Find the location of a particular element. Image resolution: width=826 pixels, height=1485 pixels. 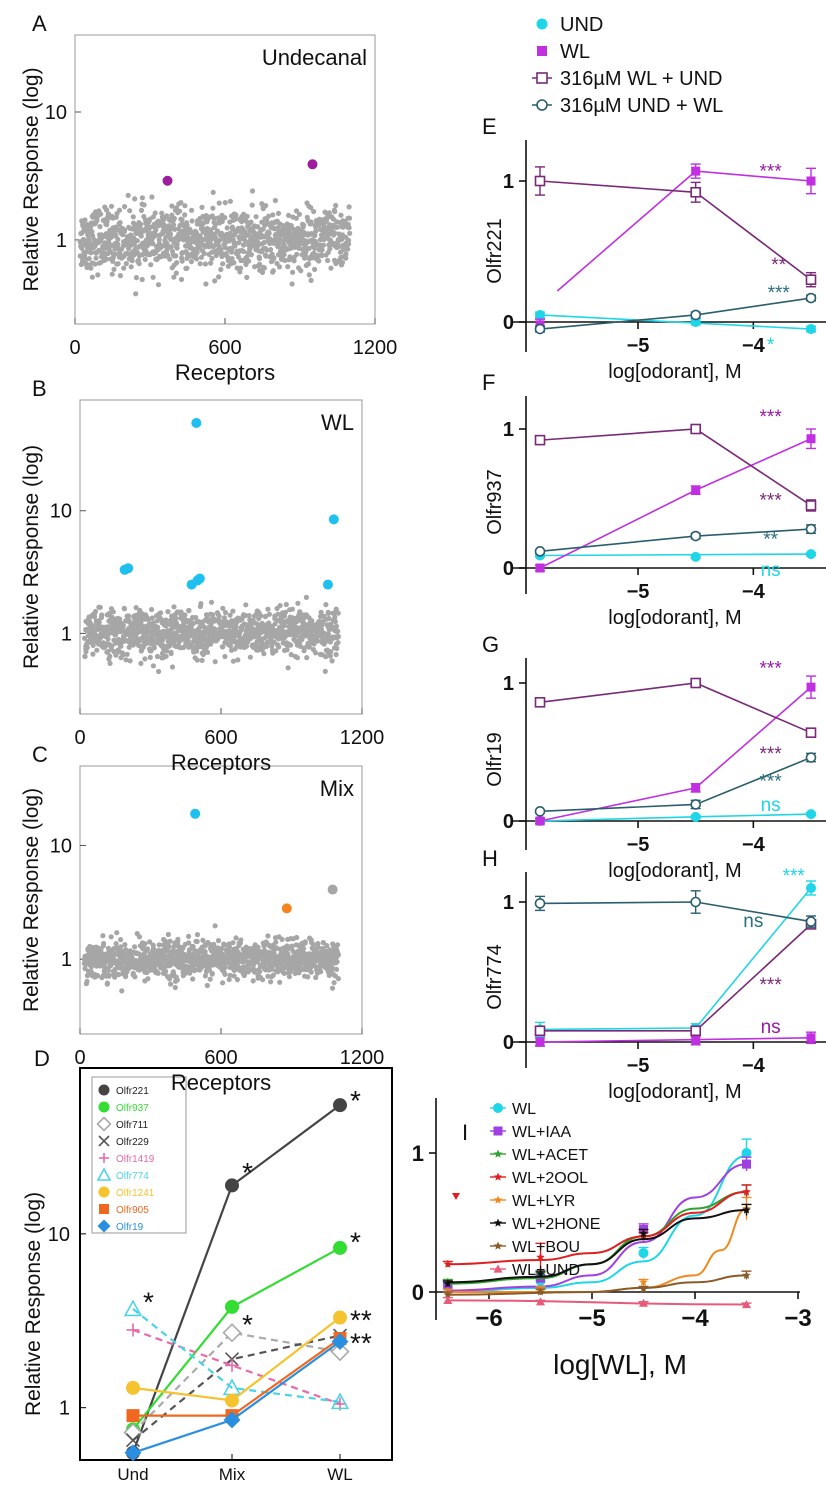

legend-label-Olfr937: Olfr937 is located at coordinates (132, 1108).